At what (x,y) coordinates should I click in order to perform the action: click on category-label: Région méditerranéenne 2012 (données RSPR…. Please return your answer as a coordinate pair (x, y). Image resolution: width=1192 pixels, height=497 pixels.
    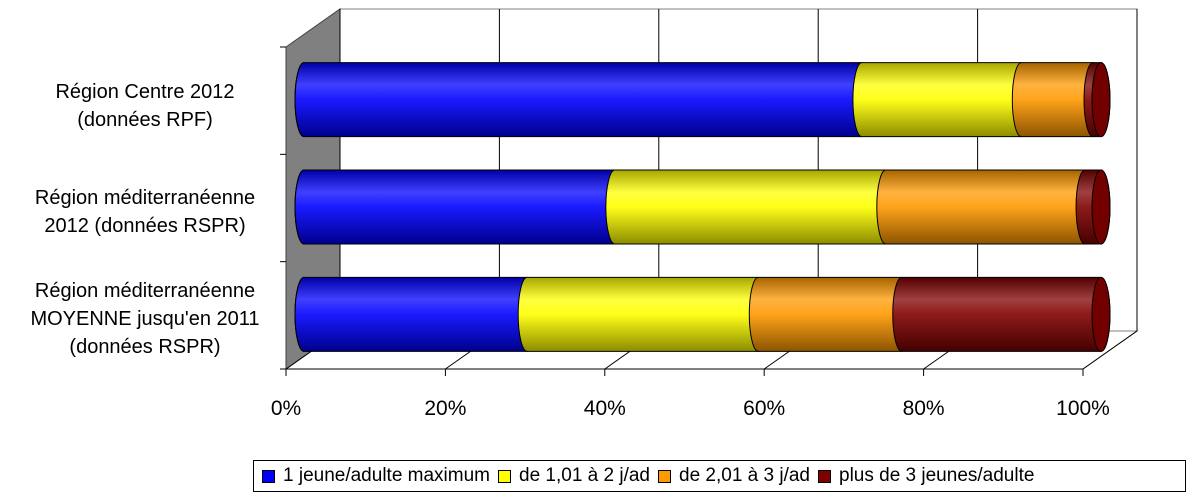
    Looking at the image, I should click on (145, 212).